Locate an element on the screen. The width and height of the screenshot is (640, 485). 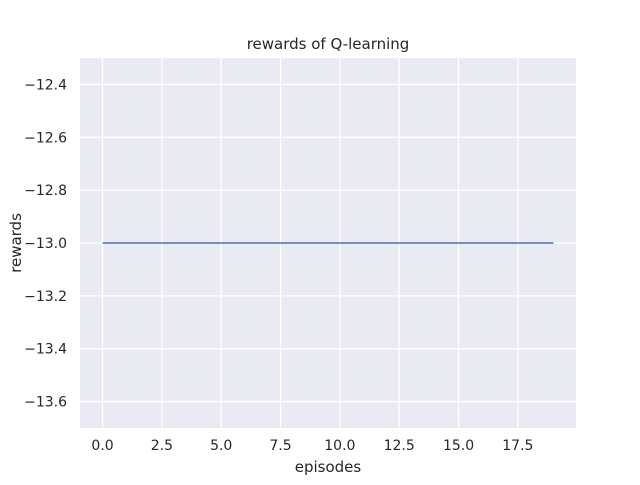
y-axis-ticks: −12.4 −12.6 −12.8 −13.0 −13.2 −13.4 −13.6 is located at coordinates (45, 243).